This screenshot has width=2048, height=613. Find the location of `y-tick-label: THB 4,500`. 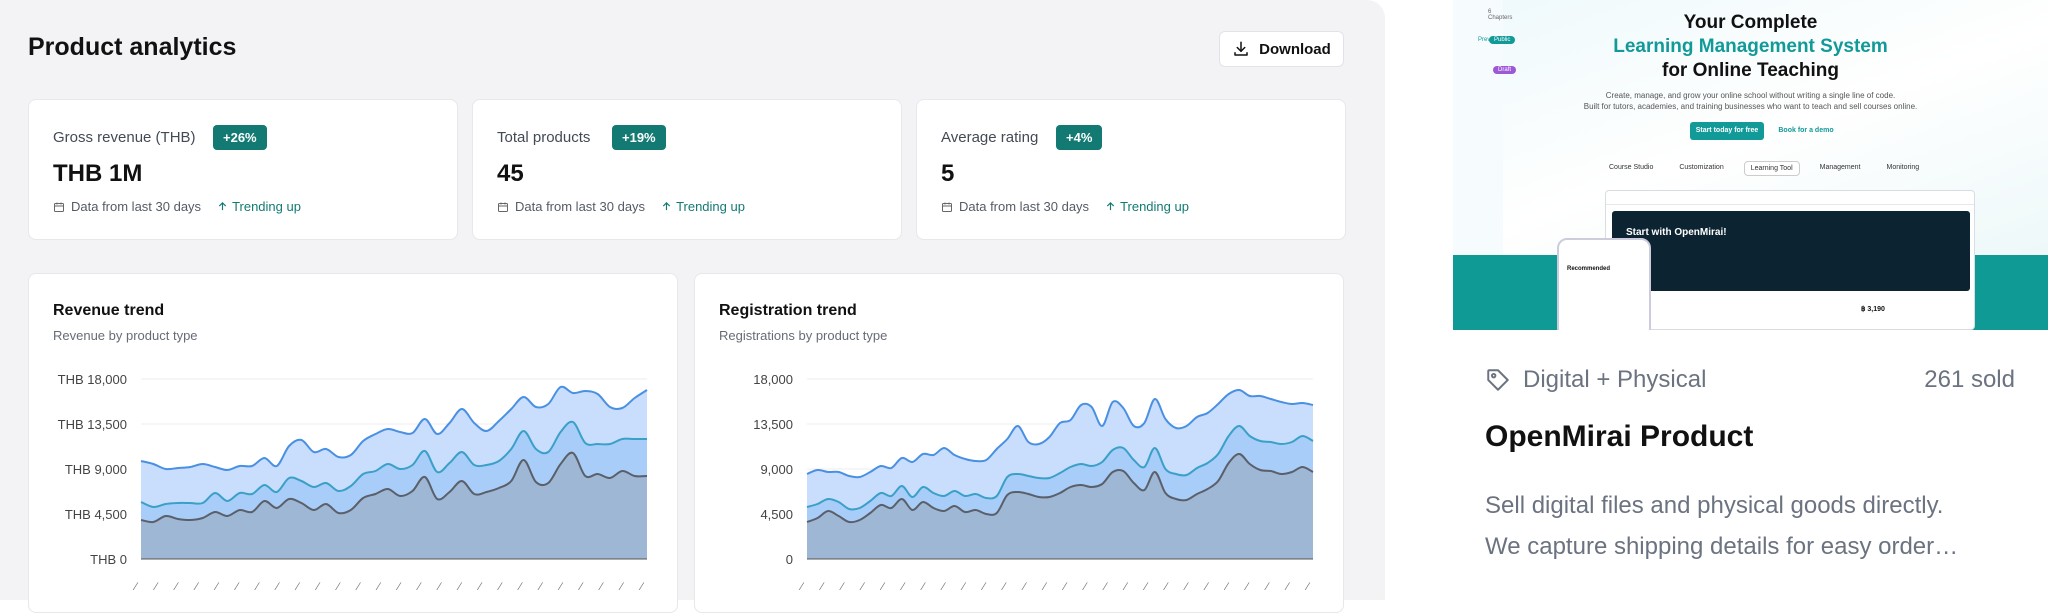

y-tick-label: THB 4,500 is located at coordinates (96, 514).